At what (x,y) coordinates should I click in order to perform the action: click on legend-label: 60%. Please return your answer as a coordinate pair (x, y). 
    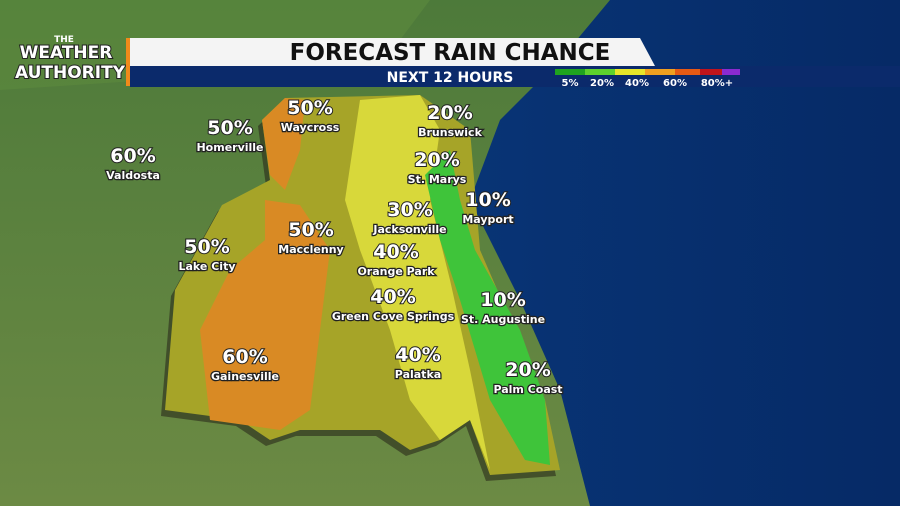
    Looking at the image, I should click on (675, 83).